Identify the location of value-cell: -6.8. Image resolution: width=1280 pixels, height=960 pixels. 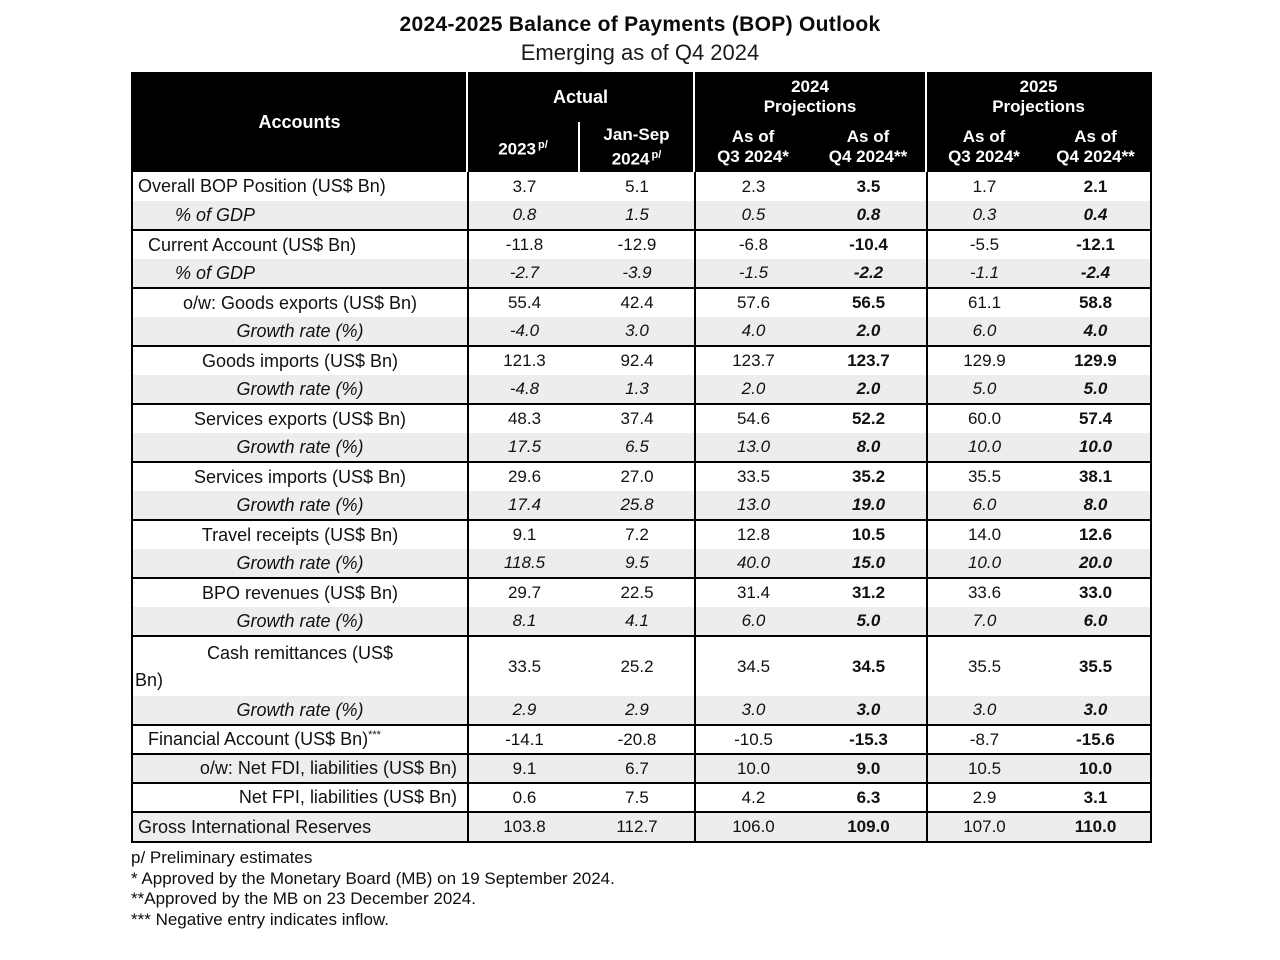
(753, 244).